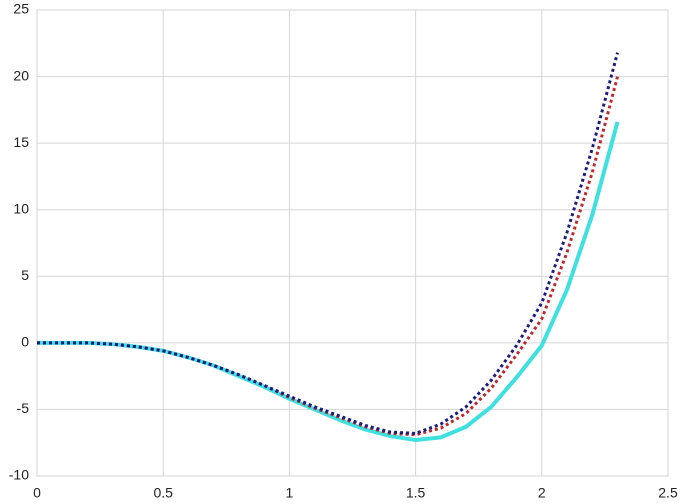 The width and height of the screenshot is (685, 504). I want to click on y-tick-label: 20, so click(21, 75).